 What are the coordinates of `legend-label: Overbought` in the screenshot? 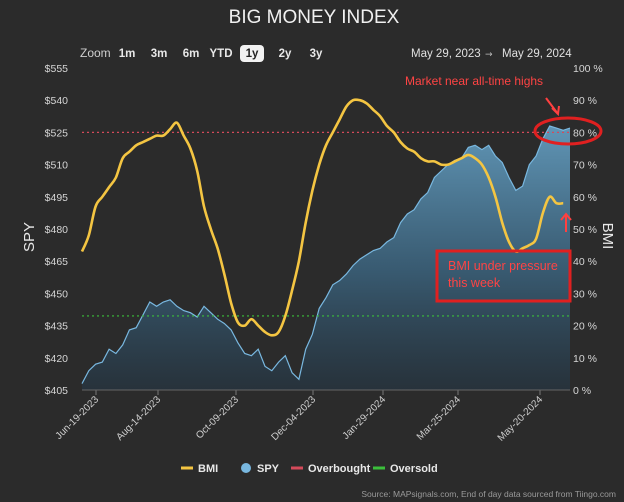 It's located at (339, 469).